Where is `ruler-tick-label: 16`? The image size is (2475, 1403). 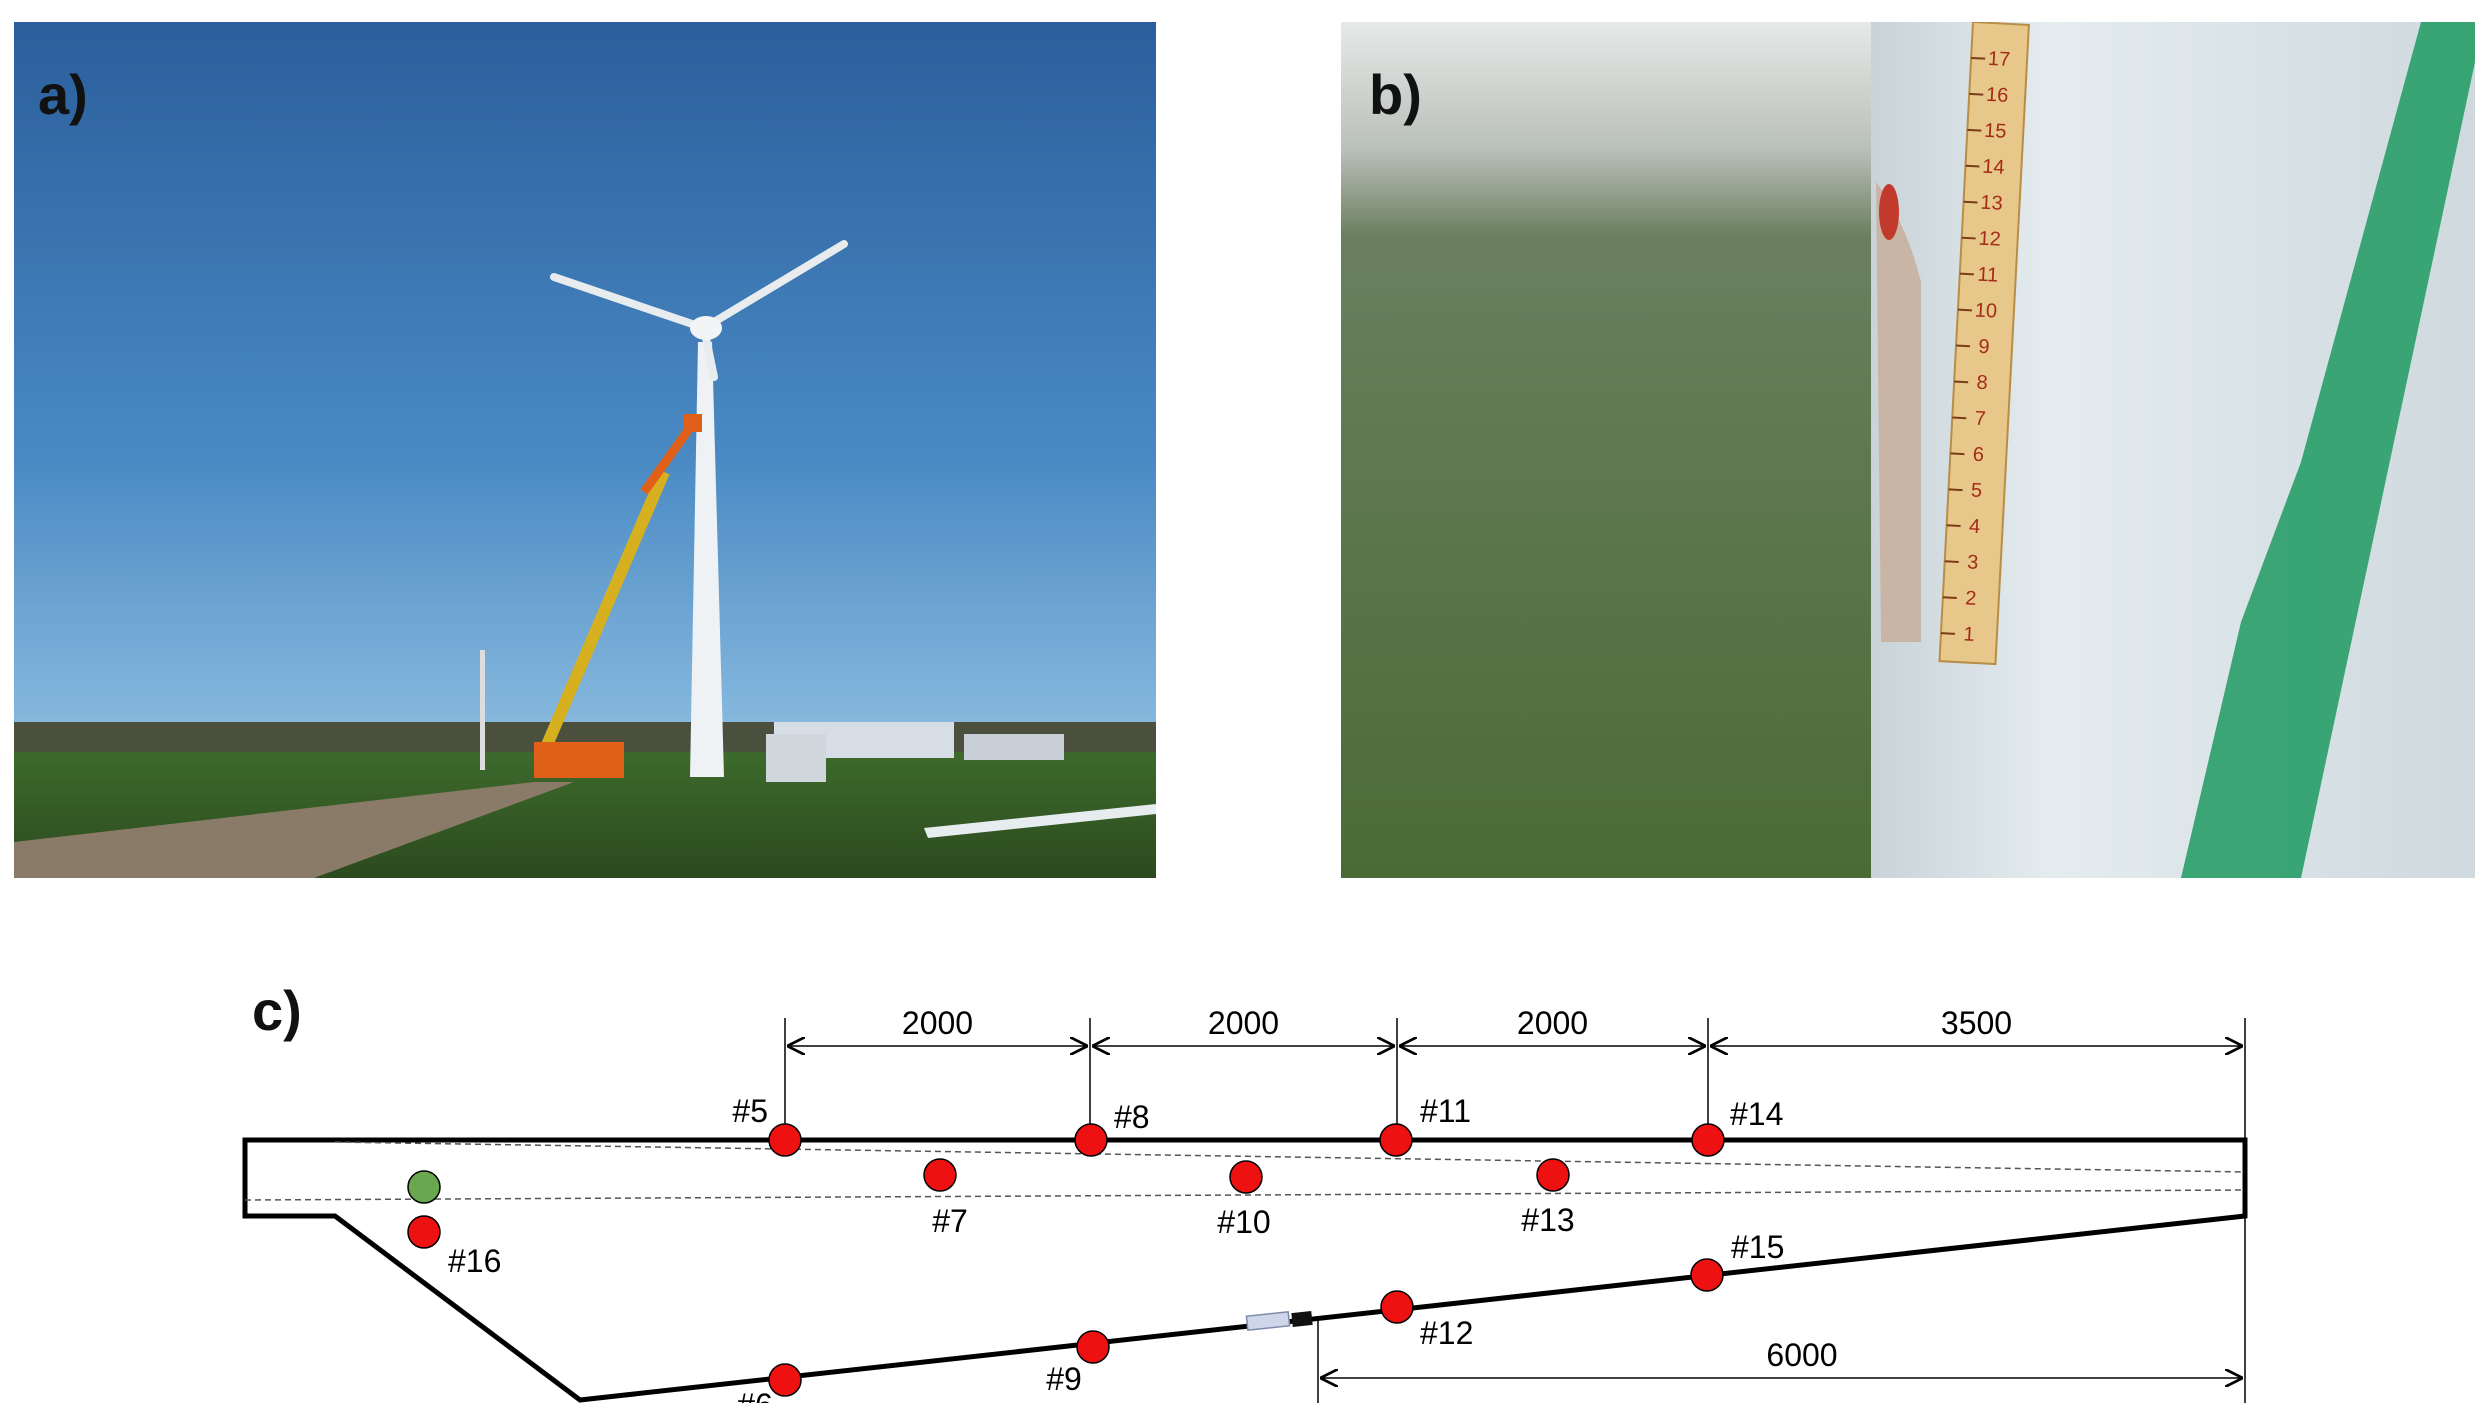
ruler-tick-label: 16 is located at coordinates (1997, 95).